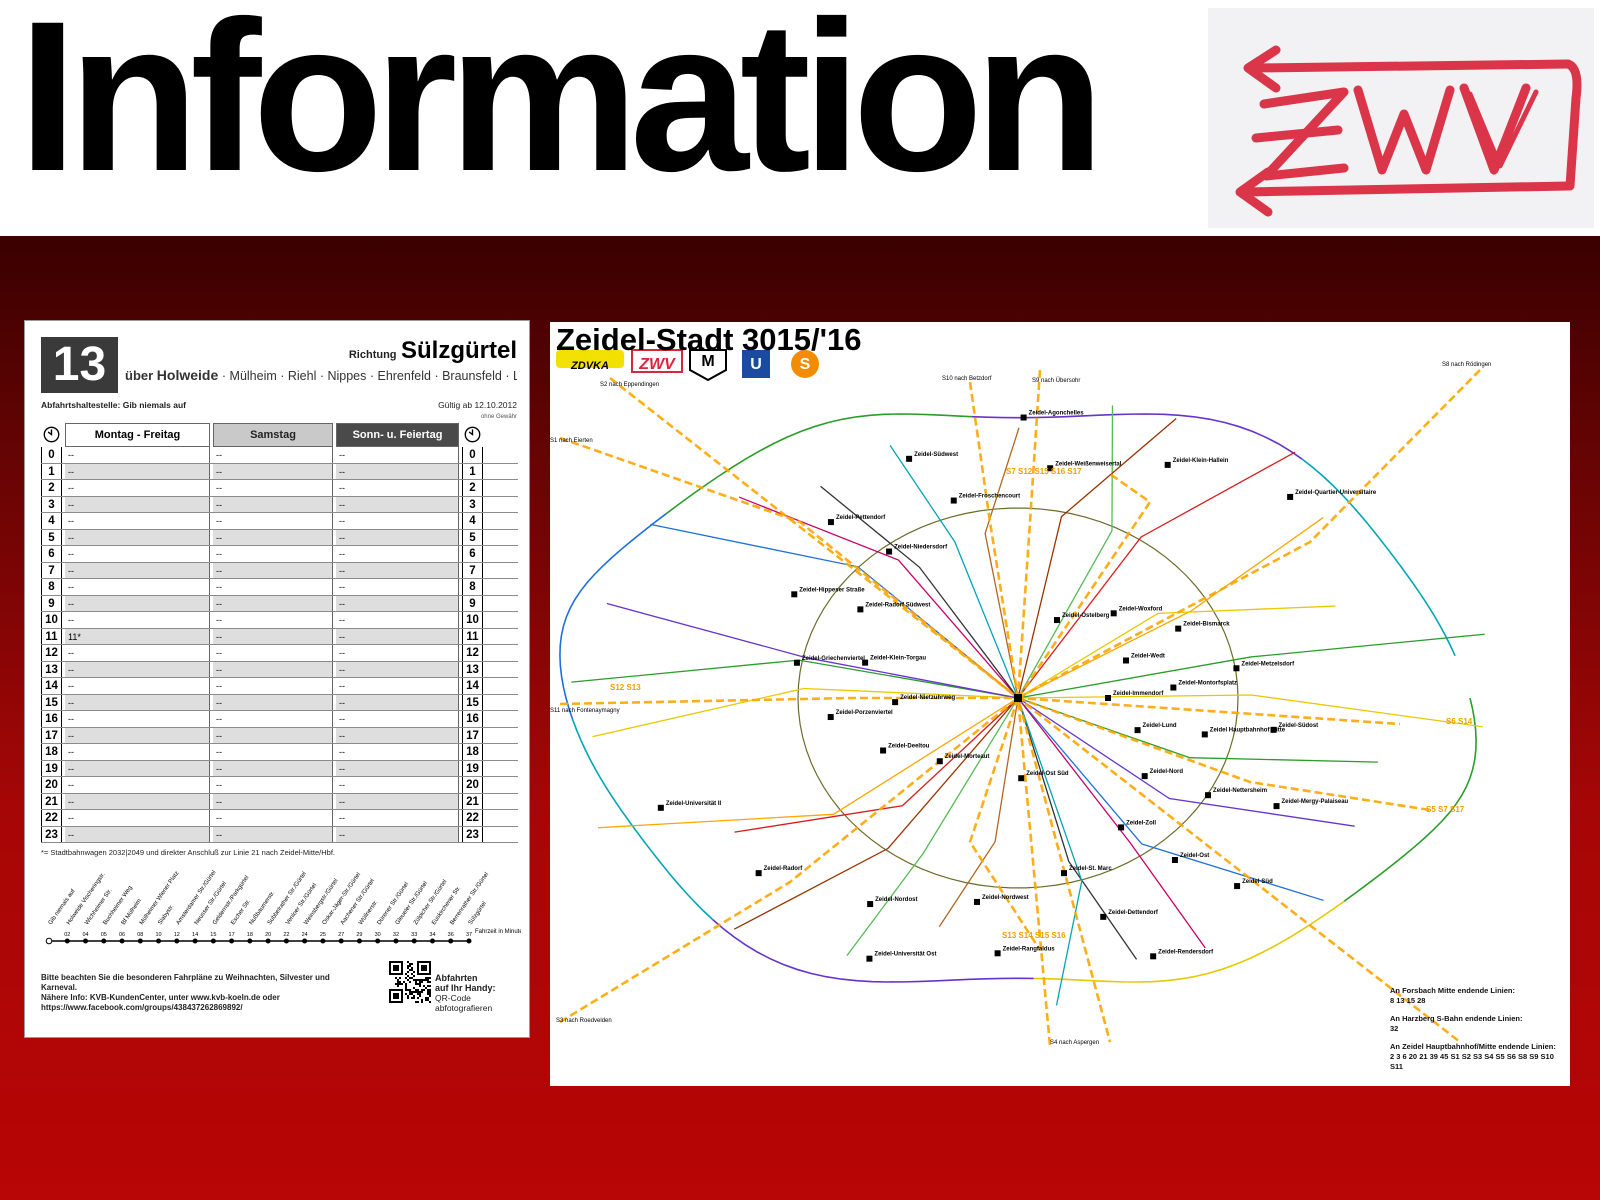 The image size is (1600, 1200). Describe the element at coordinates (1186, 952) in the screenshot. I see `station-name: Zeidel-Rendersdorf` at that location.